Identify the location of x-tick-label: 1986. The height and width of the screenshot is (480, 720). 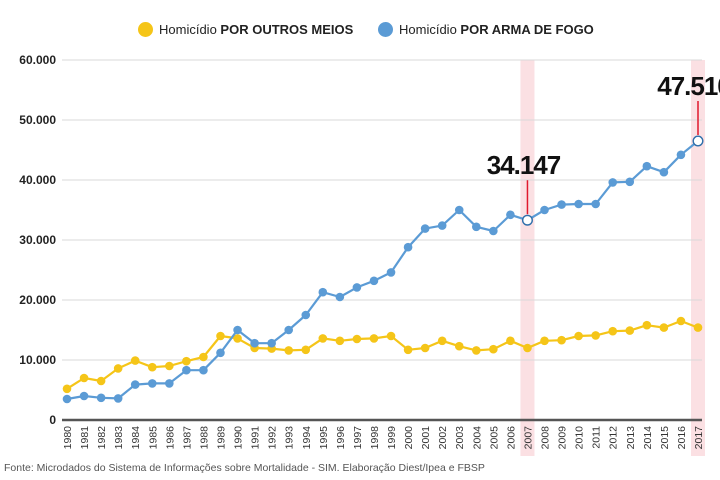
(170, 438).